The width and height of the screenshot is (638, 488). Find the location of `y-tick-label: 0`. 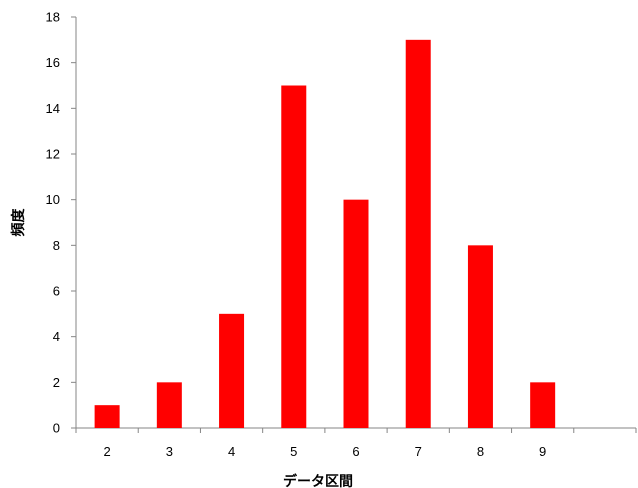

y-tick-label: 0 is located at coordinates (56, 428).